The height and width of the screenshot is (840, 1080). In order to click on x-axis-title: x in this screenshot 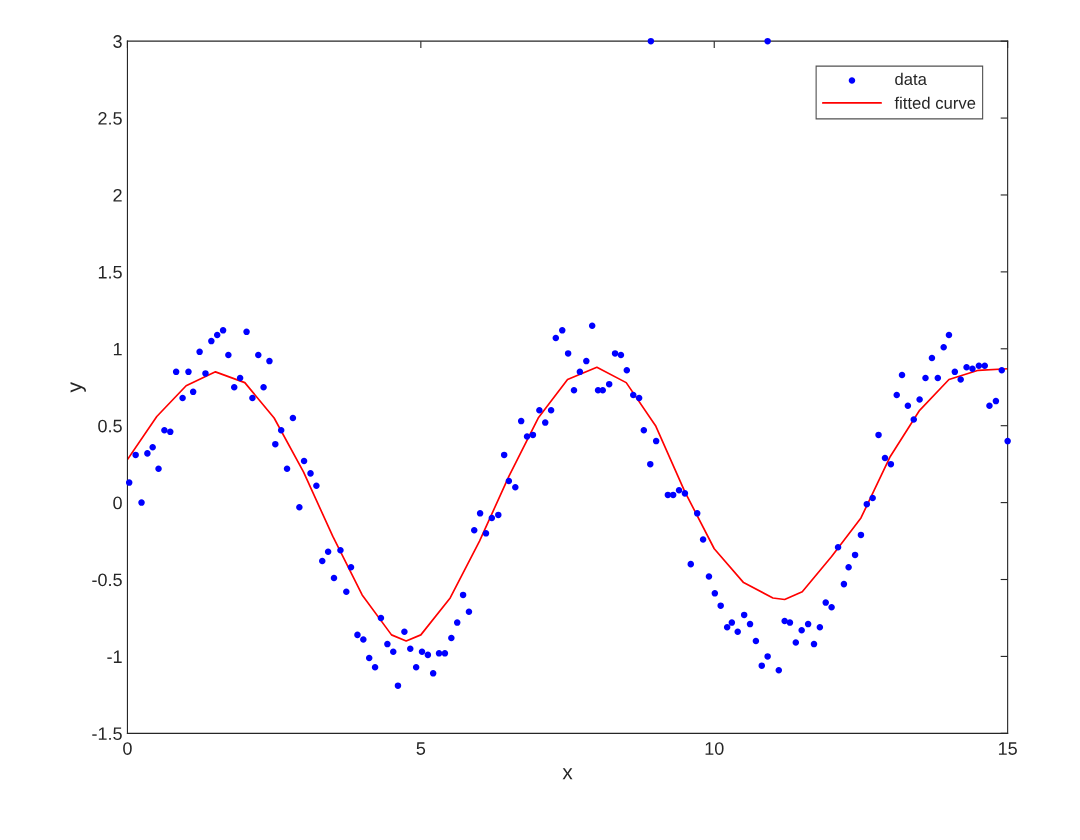, I will do `click(567, 774)`.